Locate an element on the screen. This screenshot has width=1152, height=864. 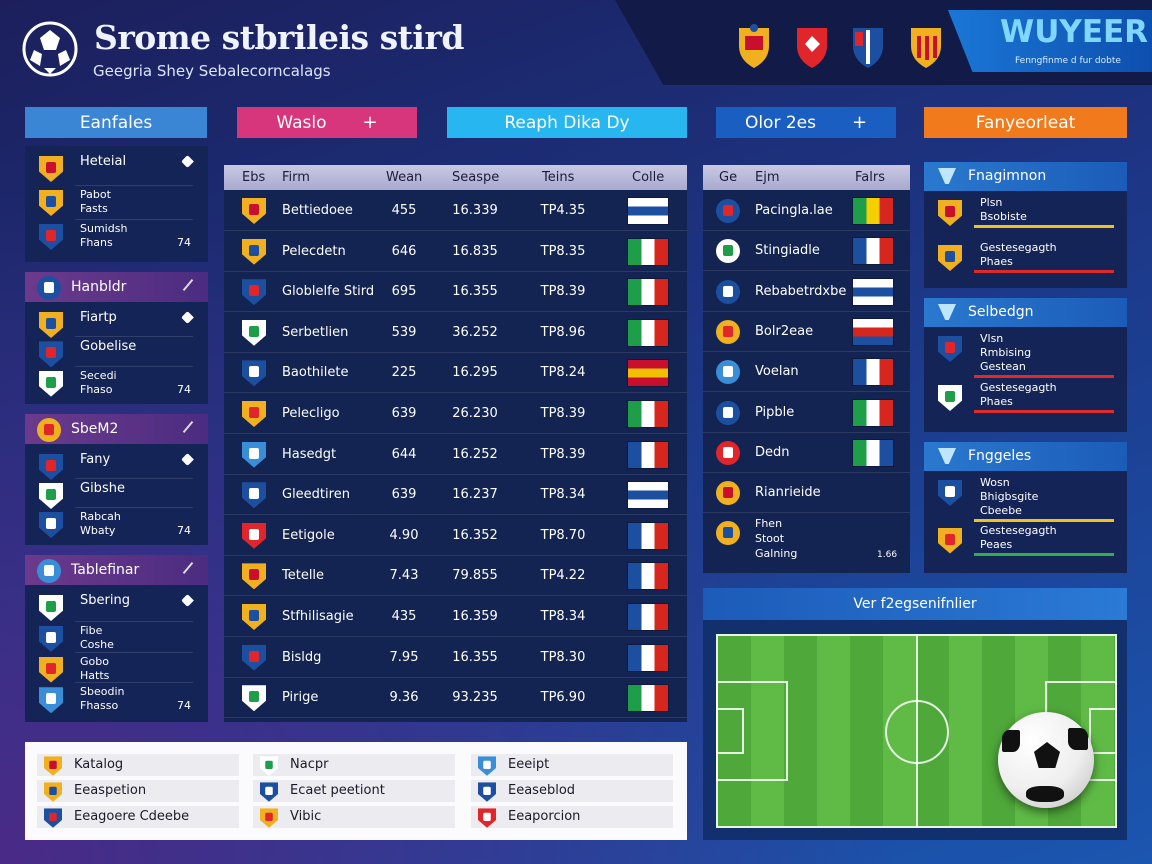
item-text: Sumidsh is located at coordinates (104, 228).